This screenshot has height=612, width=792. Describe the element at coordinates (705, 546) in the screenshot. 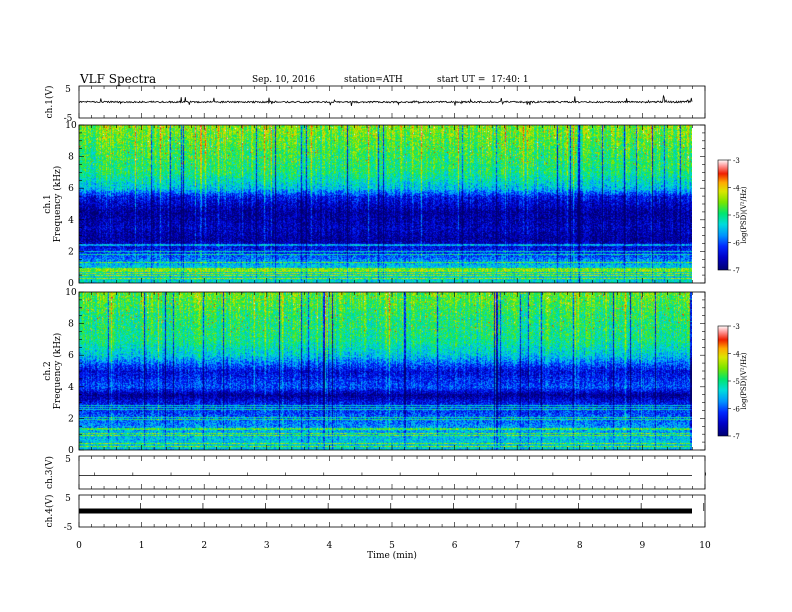

I see `x-tick-label: 10` at that location.